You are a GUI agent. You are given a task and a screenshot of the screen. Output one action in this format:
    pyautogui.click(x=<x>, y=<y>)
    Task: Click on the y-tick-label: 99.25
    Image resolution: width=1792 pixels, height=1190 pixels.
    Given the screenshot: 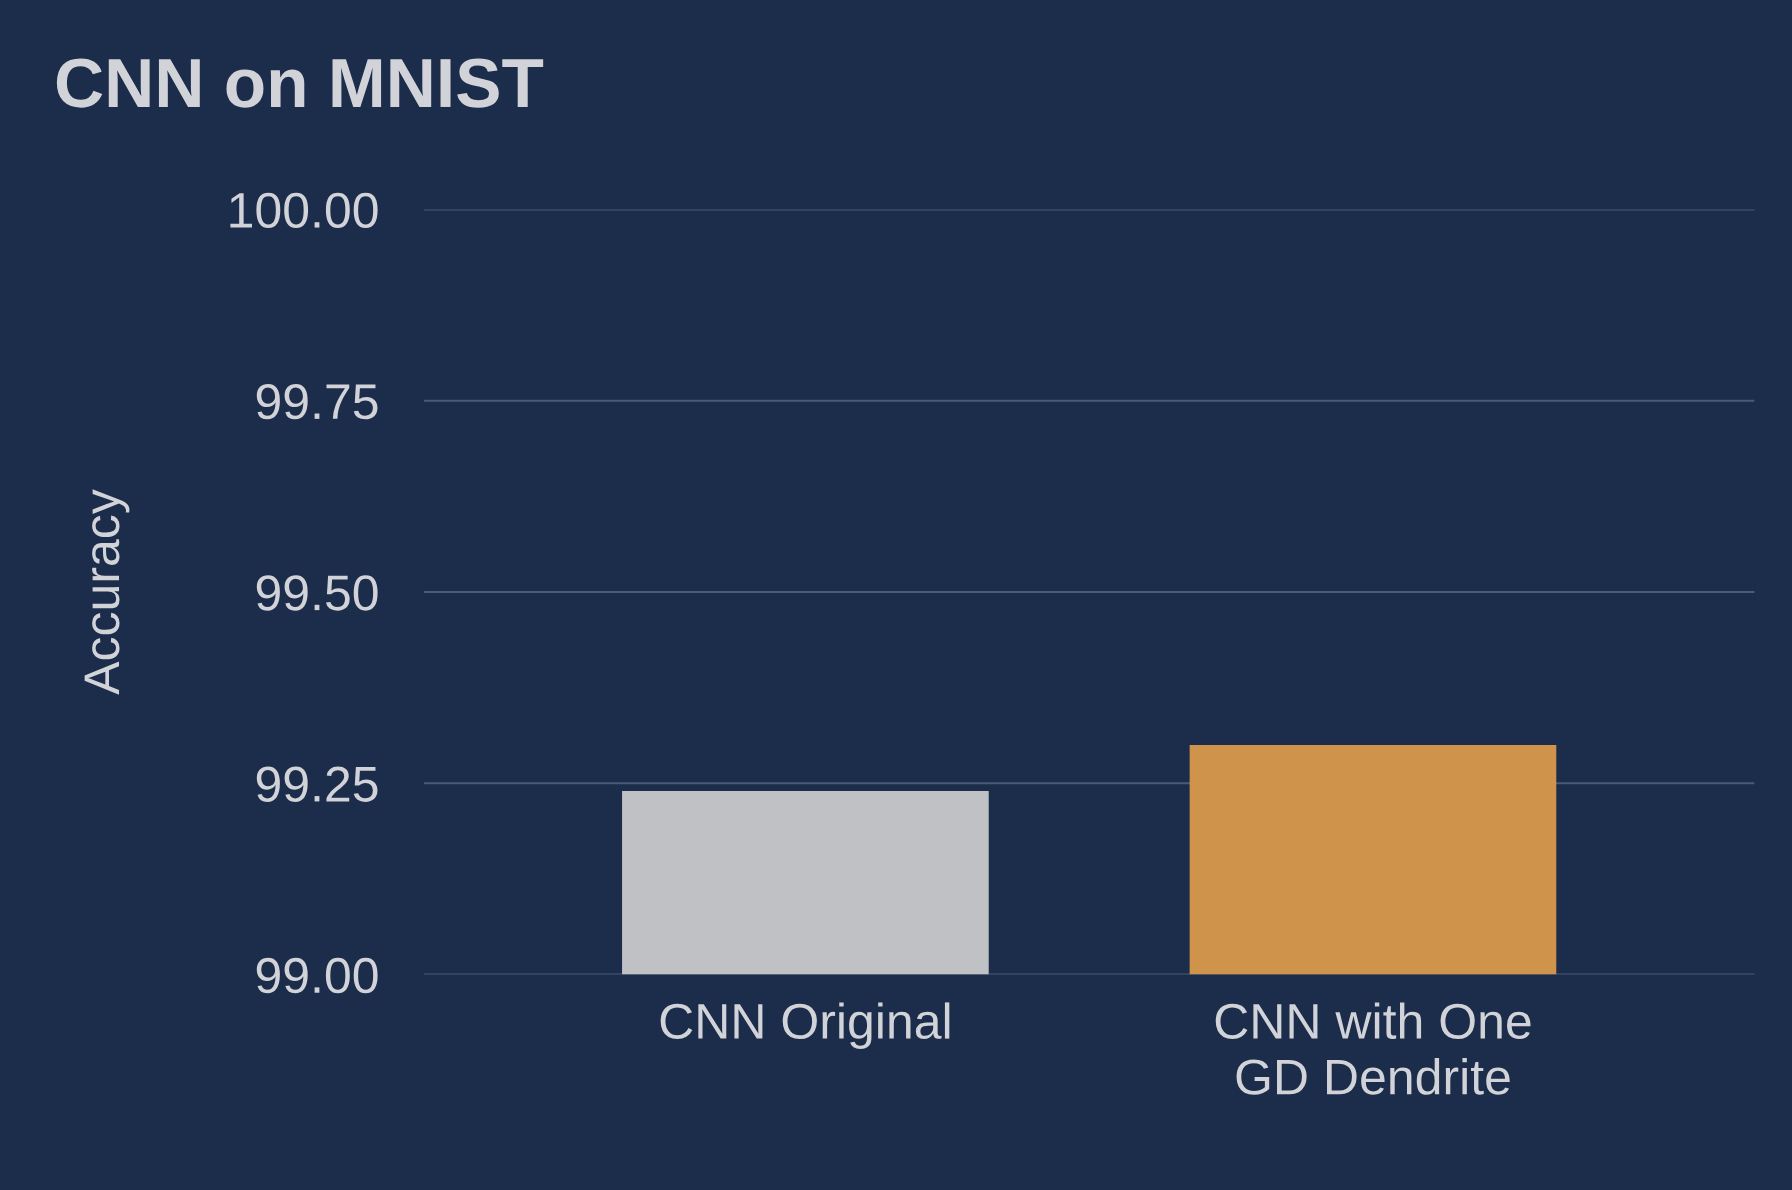 What is the action you would take?
    pyautogui.click(x=317, y=784)
    